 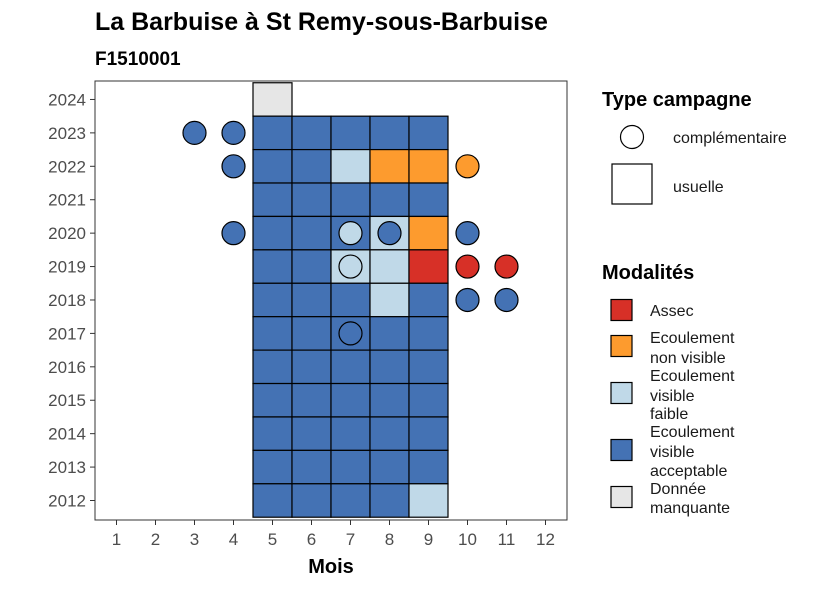 What do you see at coordinates (321, 22) in the screenshot?
I see `chart-title: La Barbuise à St Remy-sous-Barbuise` at bounding box center [321, 22].